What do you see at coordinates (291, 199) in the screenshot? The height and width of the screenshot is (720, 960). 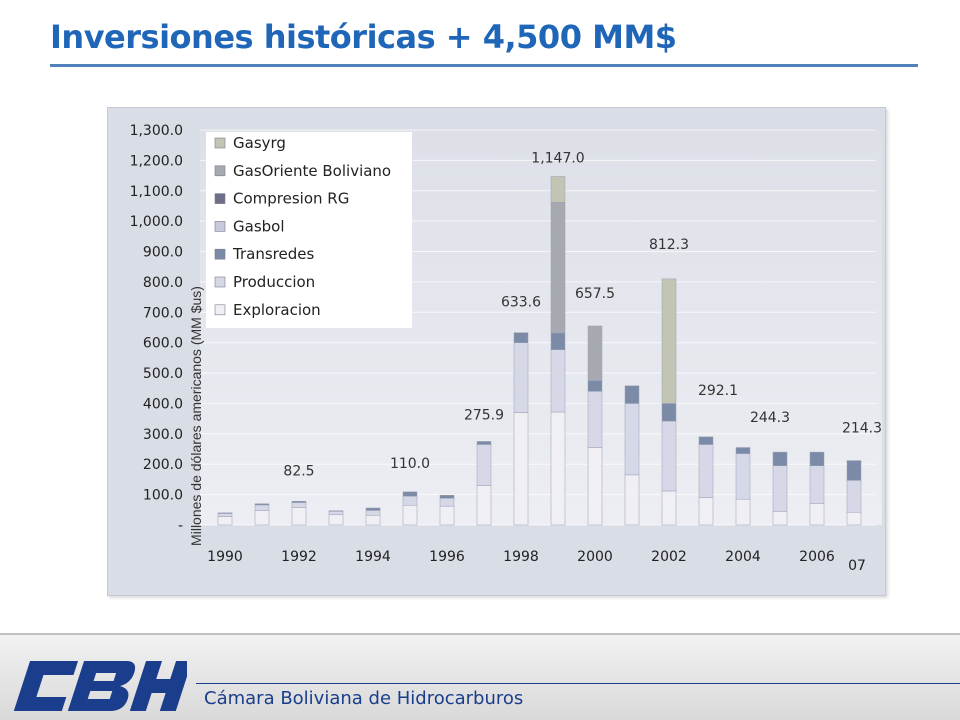 I see `legend-label: Compresion RG` at bounding box center [291, 199].